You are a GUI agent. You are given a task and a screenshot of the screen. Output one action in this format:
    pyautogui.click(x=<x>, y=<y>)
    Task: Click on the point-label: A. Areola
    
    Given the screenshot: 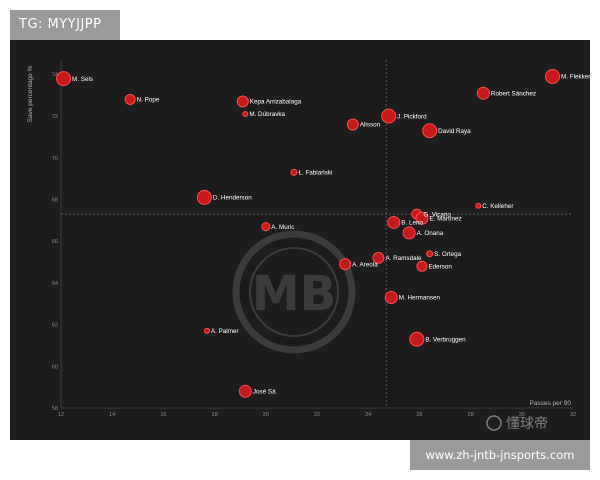 What is the action you would take?
    pyautogui.click(x=365, y=264)
    